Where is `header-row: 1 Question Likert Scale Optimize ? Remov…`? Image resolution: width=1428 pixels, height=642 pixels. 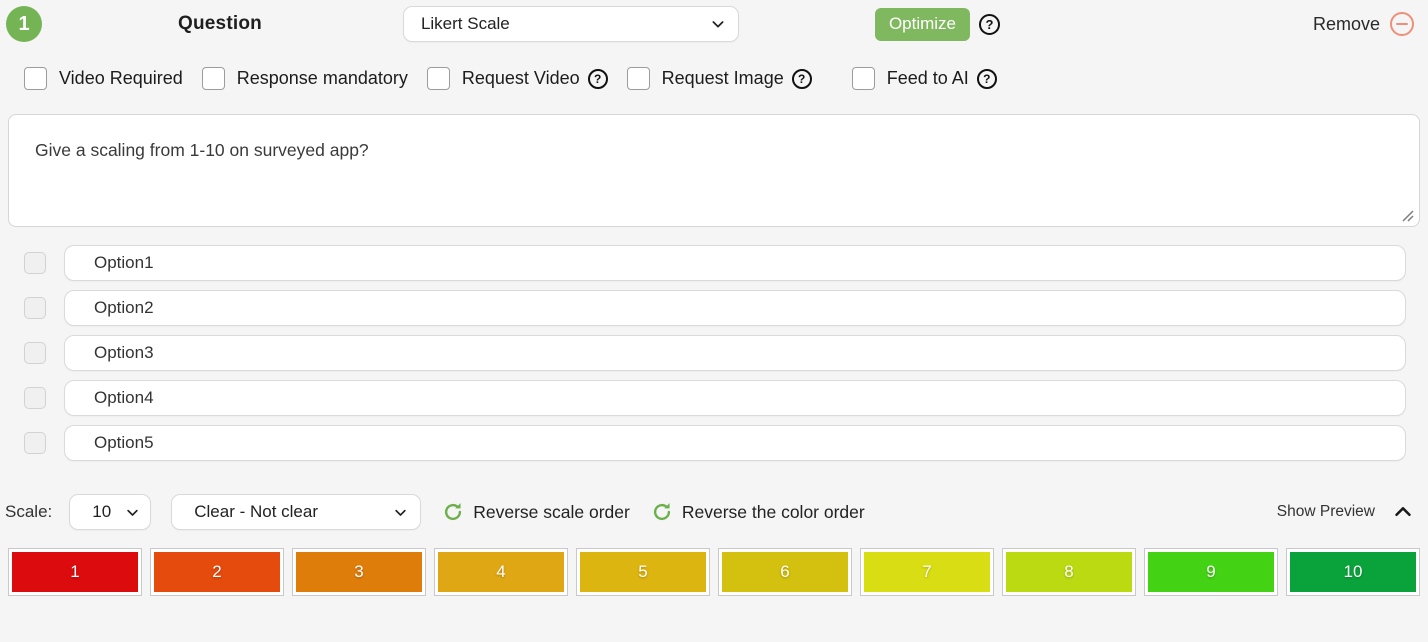 header-row: 1 Question Likert Scale Optimize ? Remov… is located at coordinates (714, 22).